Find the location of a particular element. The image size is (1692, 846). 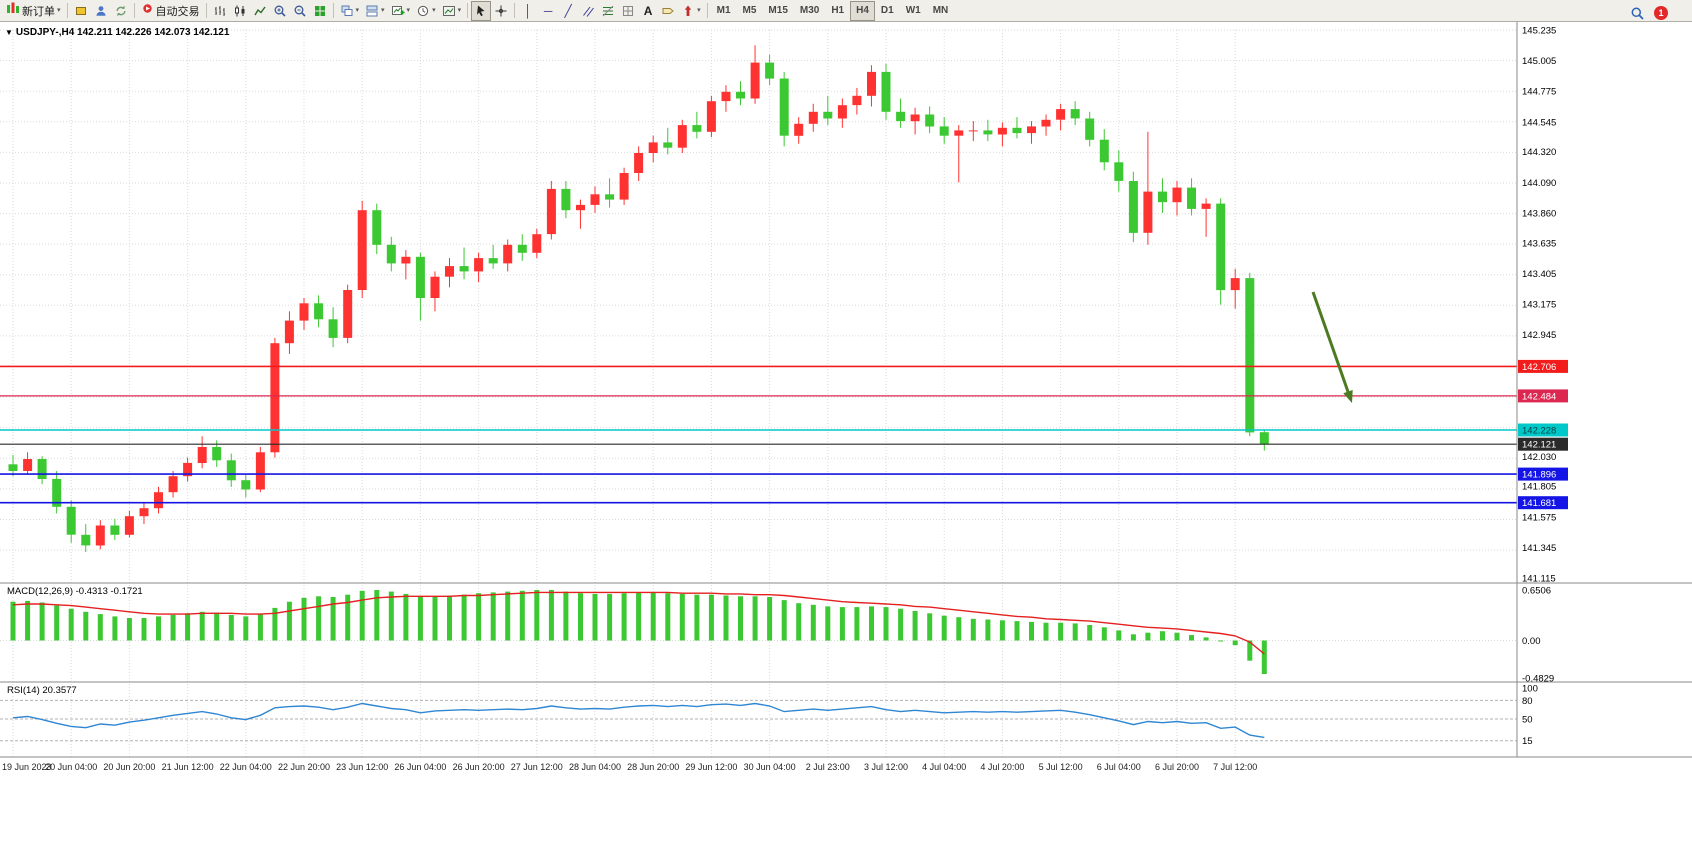

label-icon is located at coordinates (668, 10).